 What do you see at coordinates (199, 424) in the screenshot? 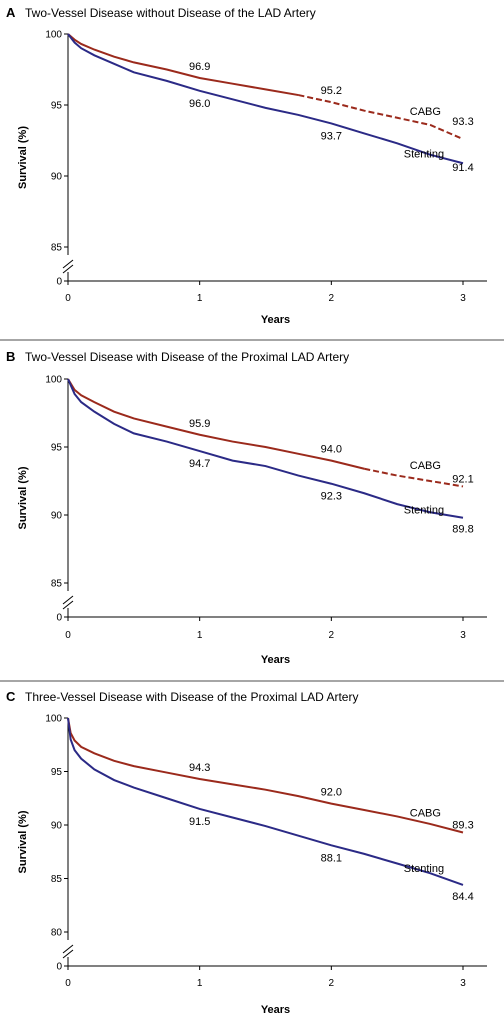
I see `data-label: 95.9` at bounding box center [199, 424].